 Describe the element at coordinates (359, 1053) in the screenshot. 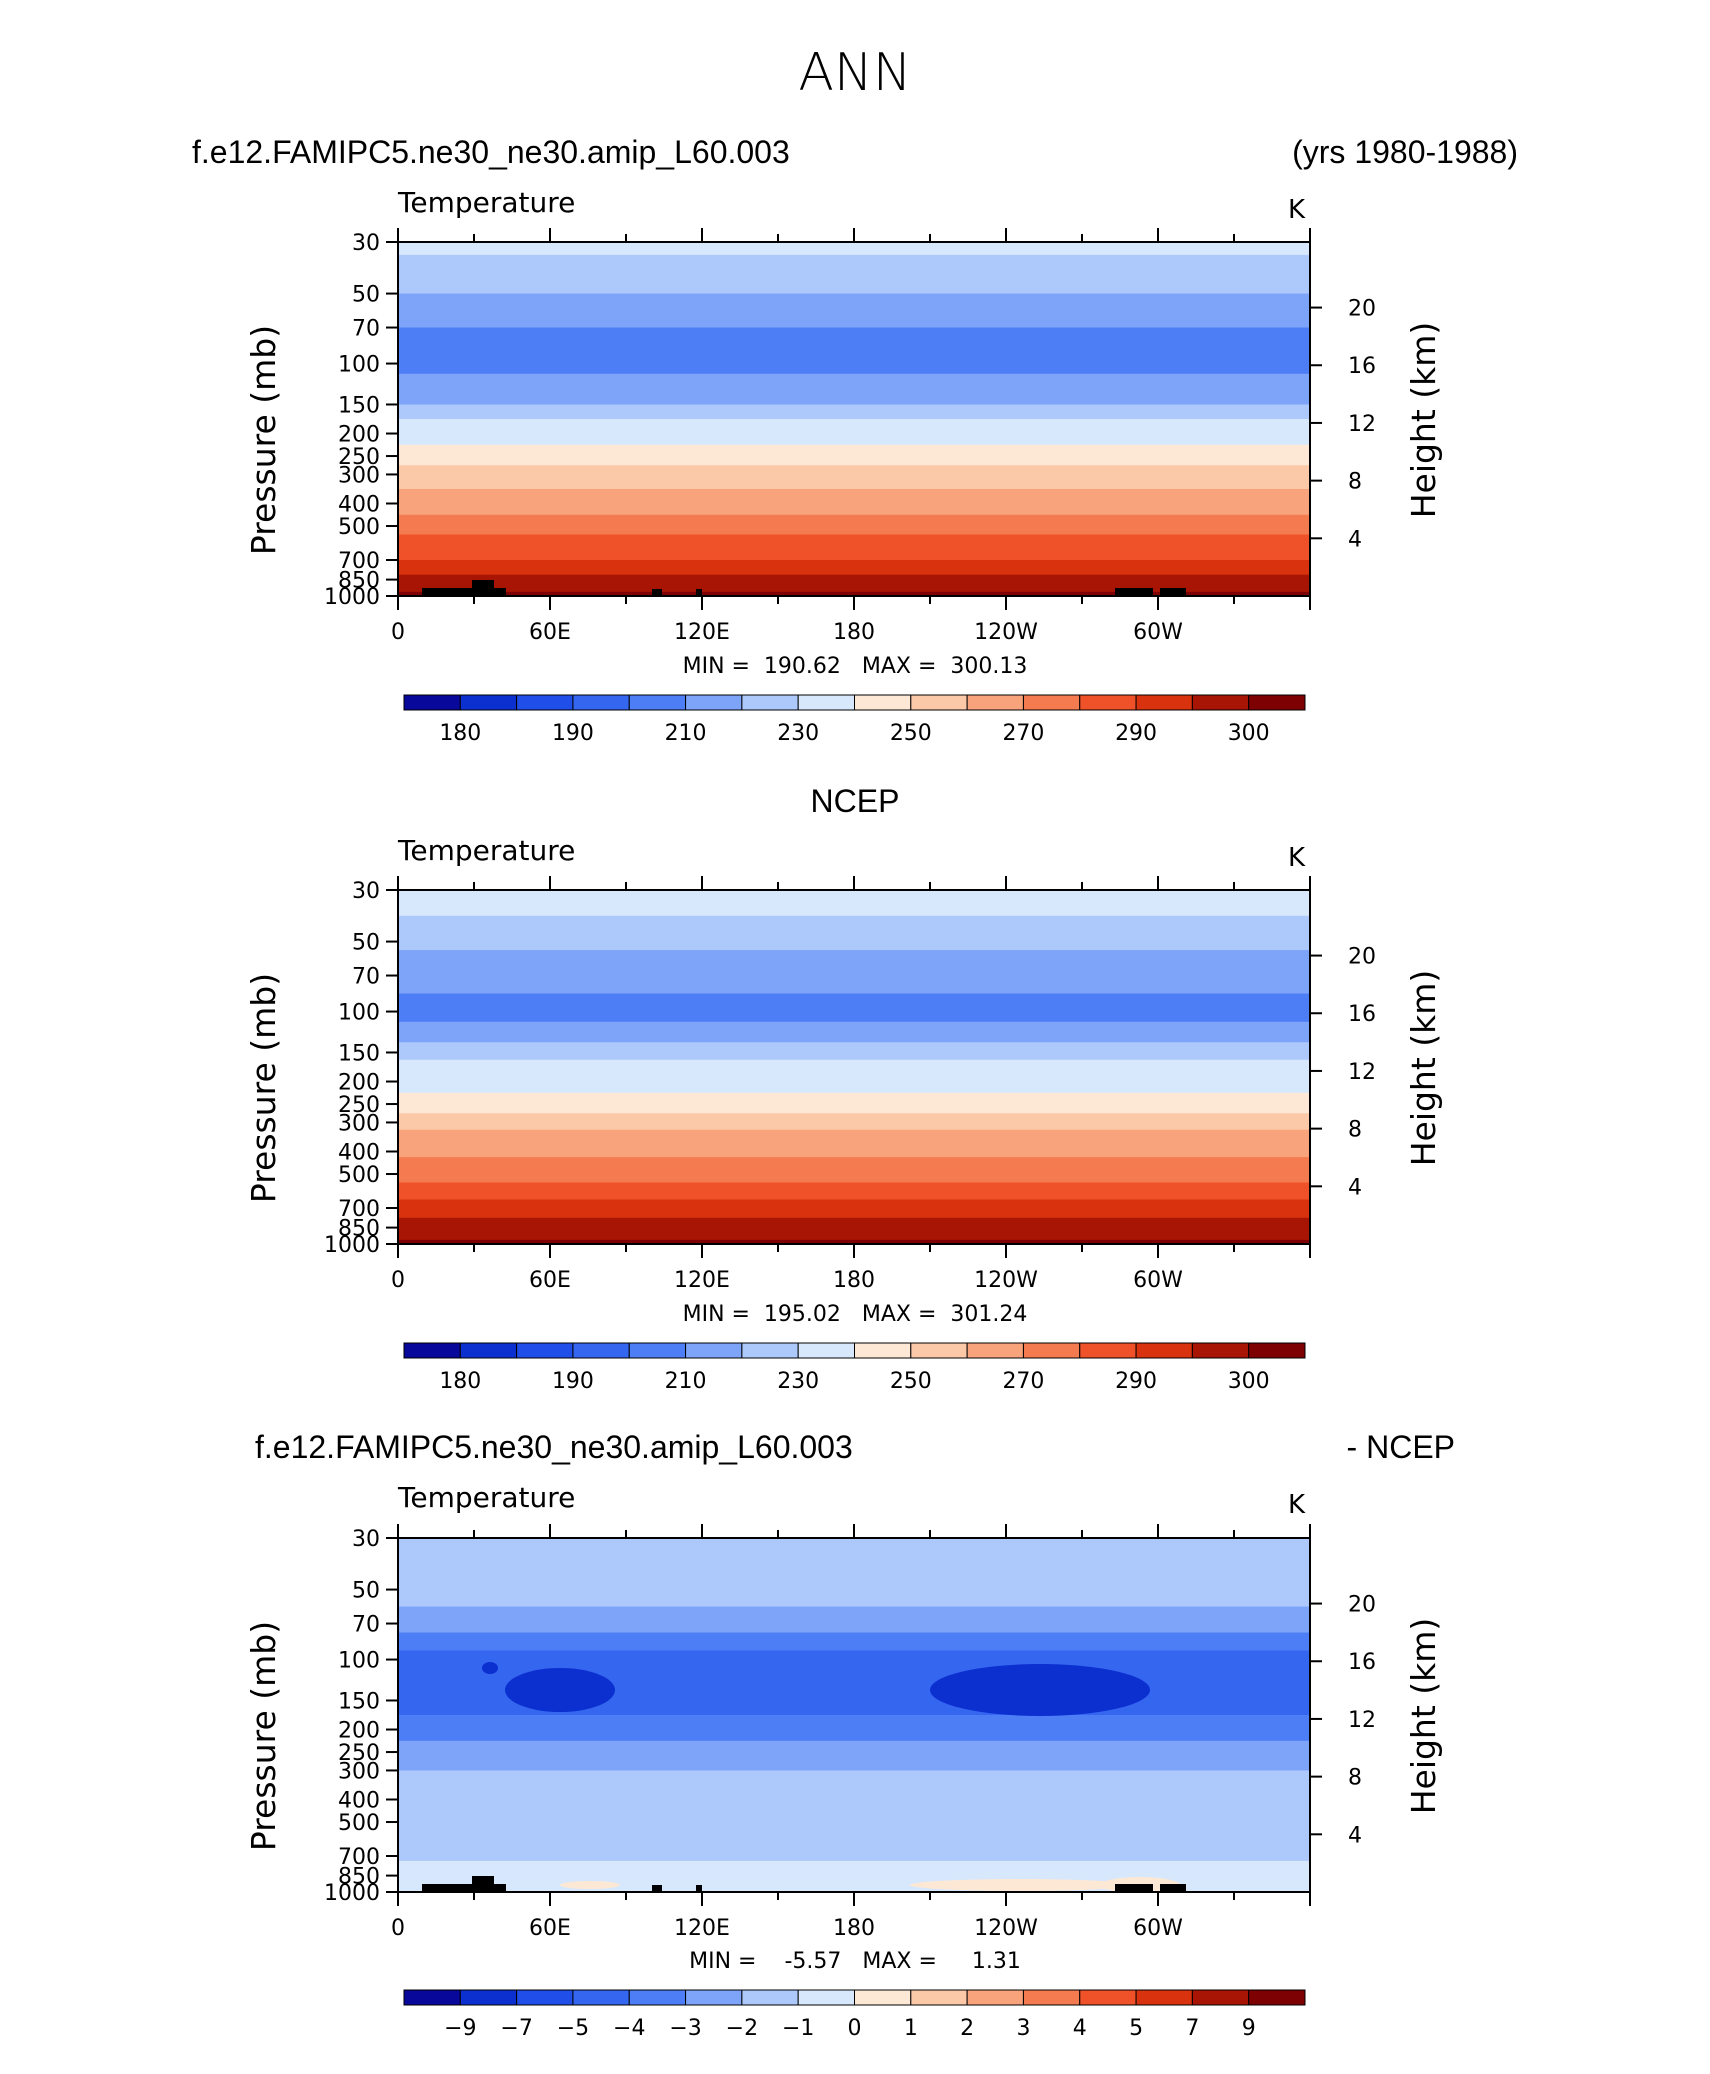

I see `y-tick-label: 150` at that location.